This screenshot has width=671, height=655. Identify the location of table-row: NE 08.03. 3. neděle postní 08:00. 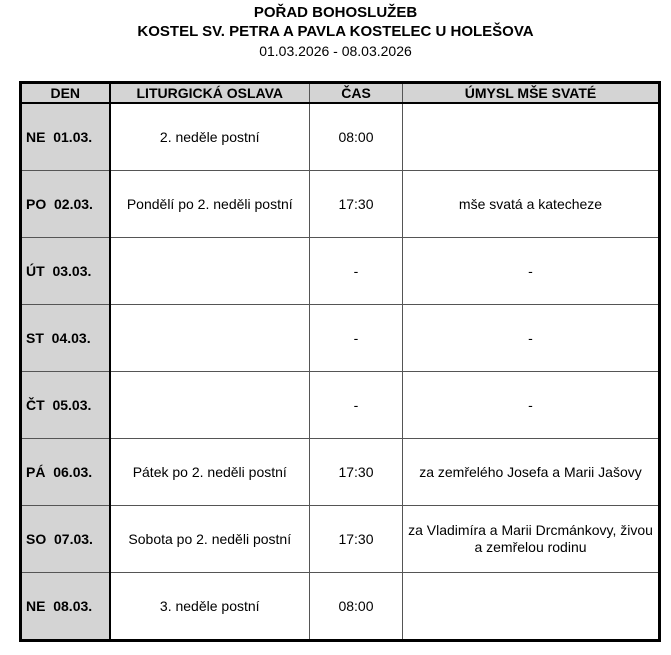
(340, 606).